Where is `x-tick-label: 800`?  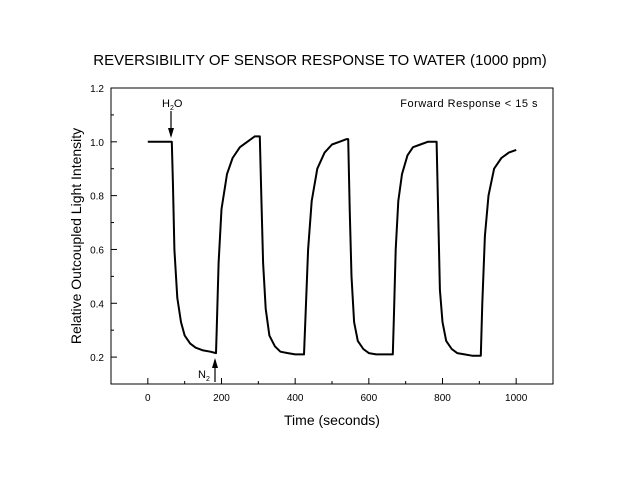
x-tick-label: 800 is located at coordinates (442, 398).